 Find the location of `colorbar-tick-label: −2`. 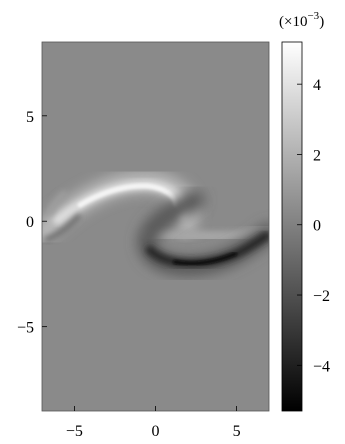

colorbar-tick-label: −2 is located at coordinates (321, 296).